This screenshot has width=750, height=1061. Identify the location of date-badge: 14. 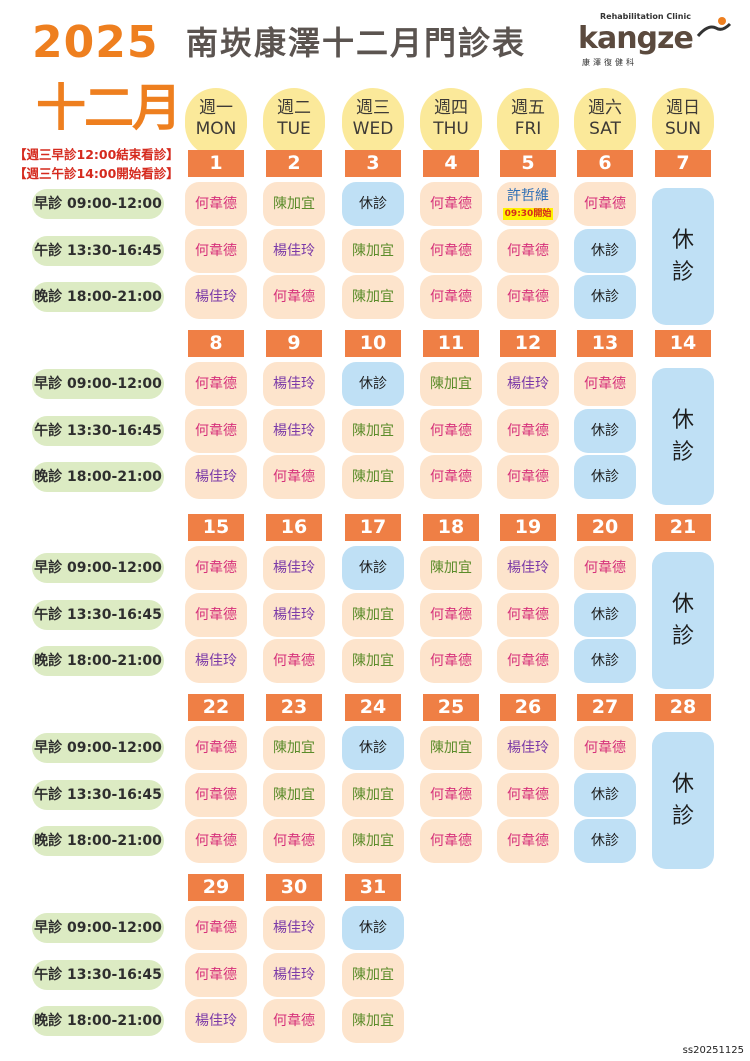
(683, 343).